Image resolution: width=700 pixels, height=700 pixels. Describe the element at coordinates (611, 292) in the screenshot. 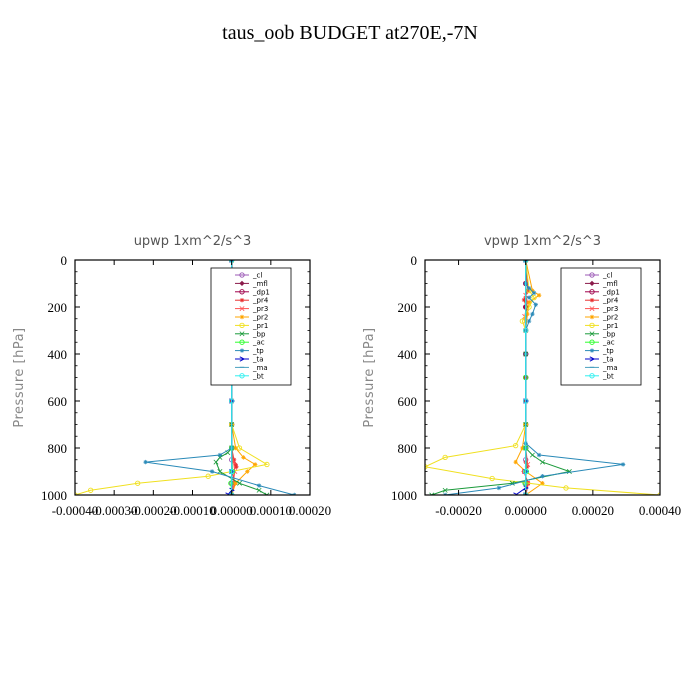

I see `legend-entry: _dp1` at that location.